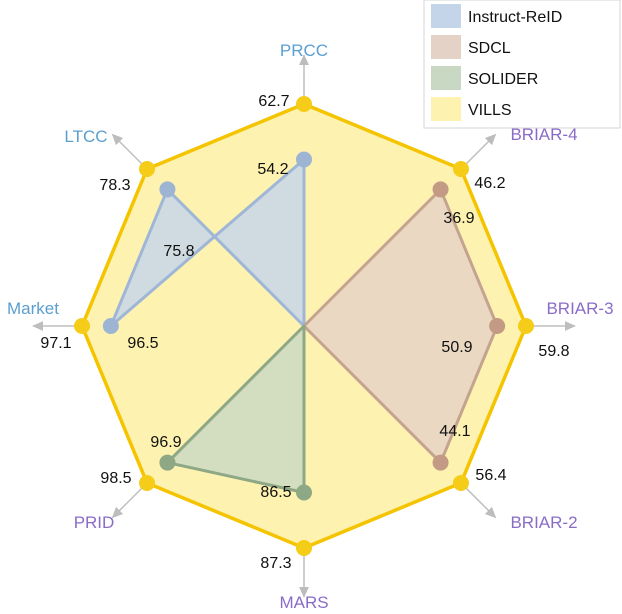  What do you see at coordinates (304, 104) in the screenshot?
I see `point-vills-prcc` at bounding box center [304, 104].